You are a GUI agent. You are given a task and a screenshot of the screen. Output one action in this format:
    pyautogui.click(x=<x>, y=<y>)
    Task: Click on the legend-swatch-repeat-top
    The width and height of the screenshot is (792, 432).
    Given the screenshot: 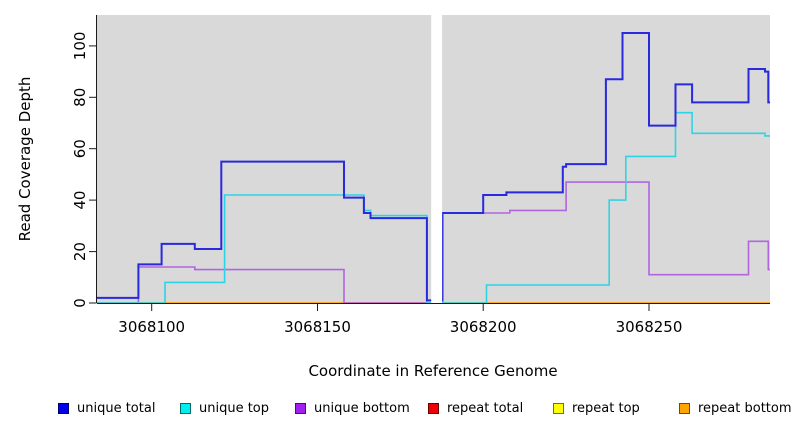 What is the action you would take?
    pyautogui.click(x=558, y=408)
    